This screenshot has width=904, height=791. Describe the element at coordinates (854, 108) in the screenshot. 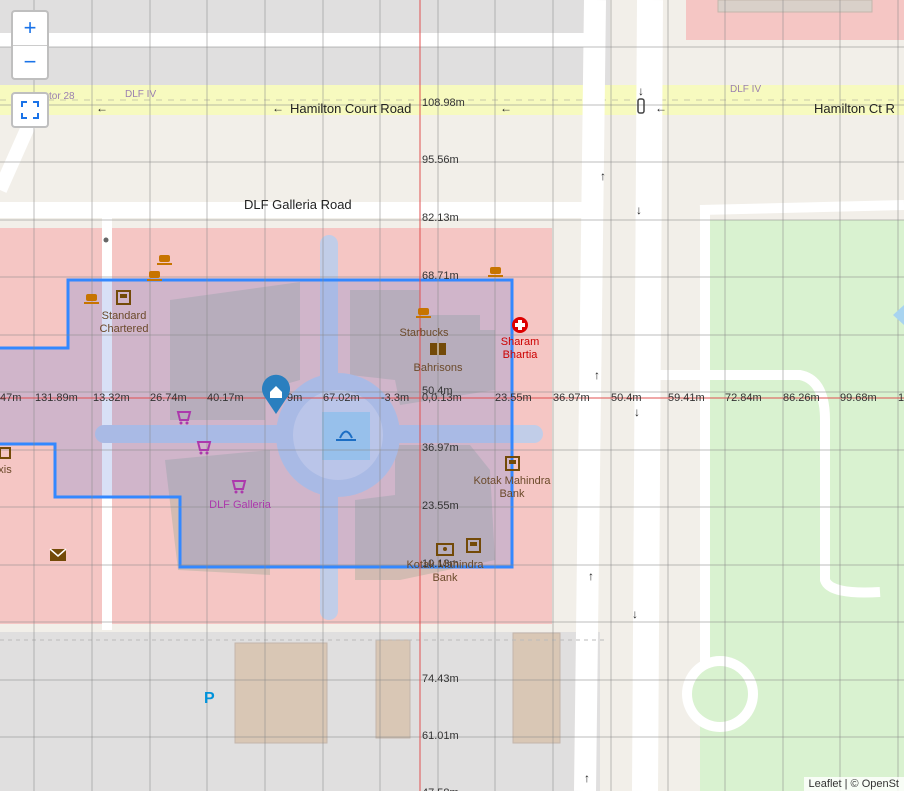

I see `road-label-hamilton-right: Hamilton Ct R` at that location.